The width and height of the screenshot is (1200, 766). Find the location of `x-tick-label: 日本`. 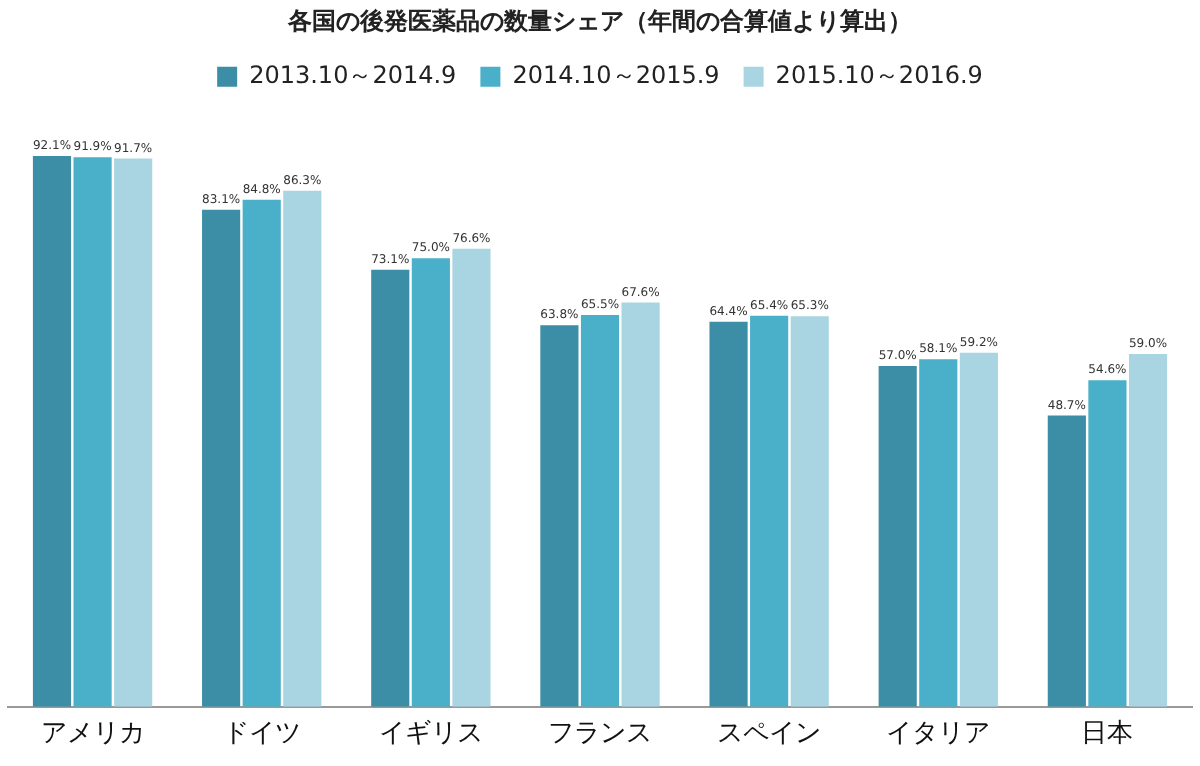

x-tick-label: 日本 is located at coordinates (1107, 734).